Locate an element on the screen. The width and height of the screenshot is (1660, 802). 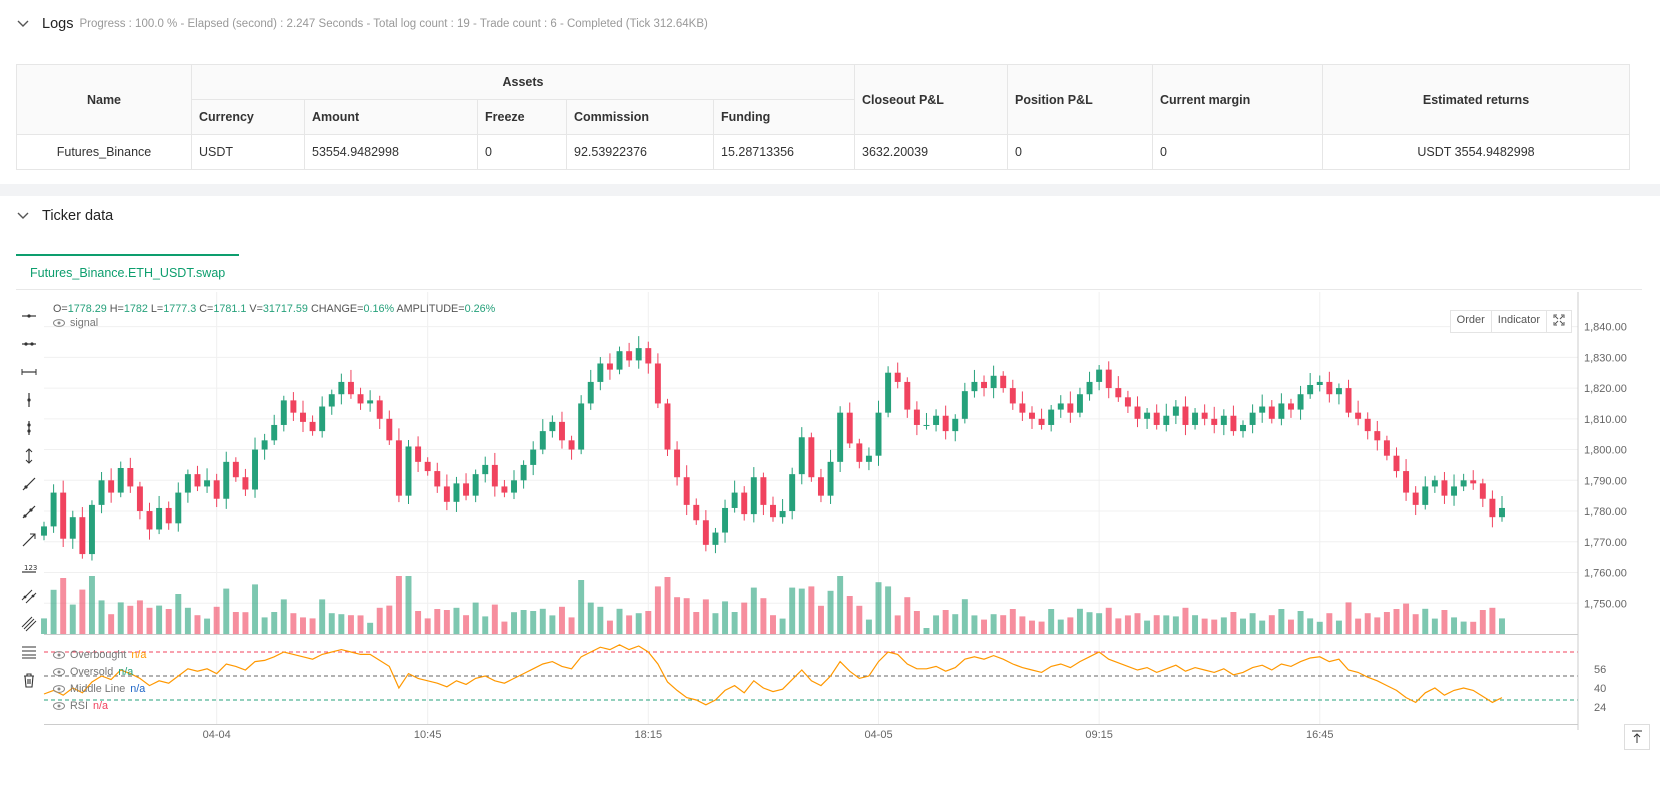
legend-rsi: RSI n/a is located at coordinates (80, 706).